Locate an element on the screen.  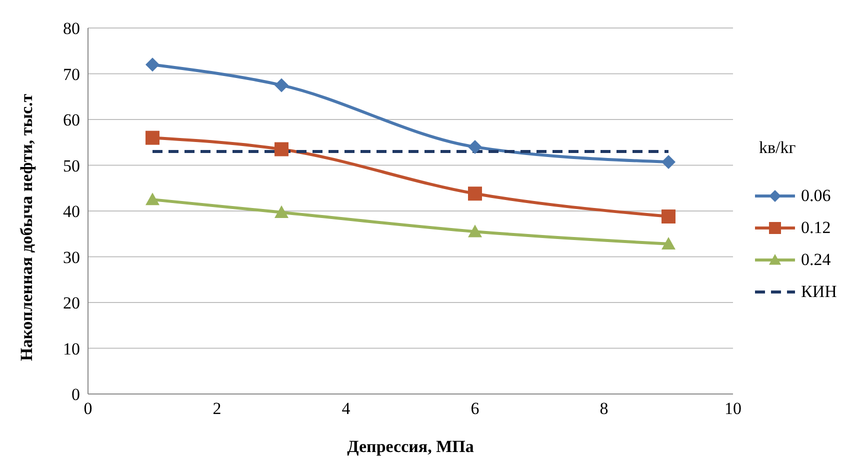
y-tick-label: 40 is located at coordinates (71, 212).